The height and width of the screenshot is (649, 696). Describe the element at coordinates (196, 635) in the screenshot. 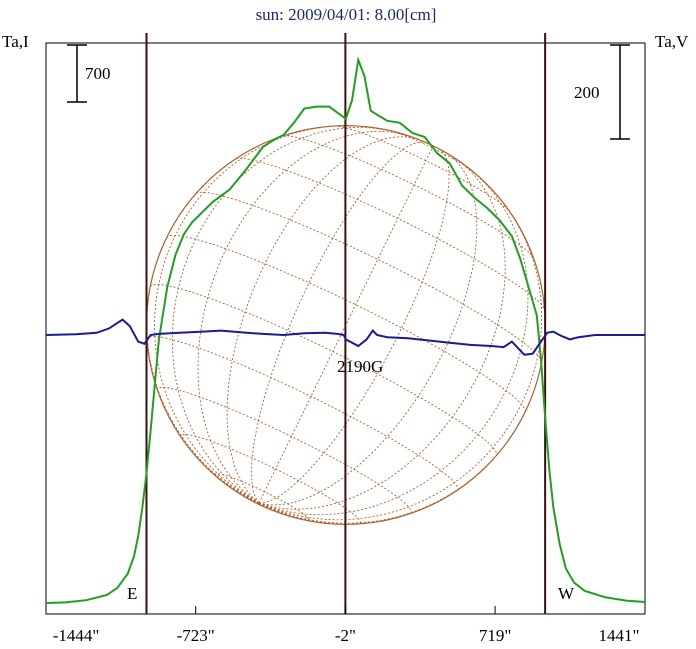

I see `x-tick-label: -723"` at that location.